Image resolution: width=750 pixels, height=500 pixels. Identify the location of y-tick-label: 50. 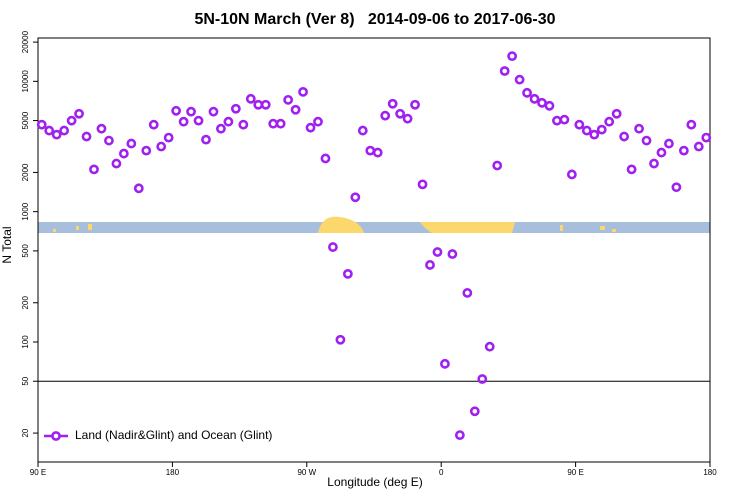
(25, 380).